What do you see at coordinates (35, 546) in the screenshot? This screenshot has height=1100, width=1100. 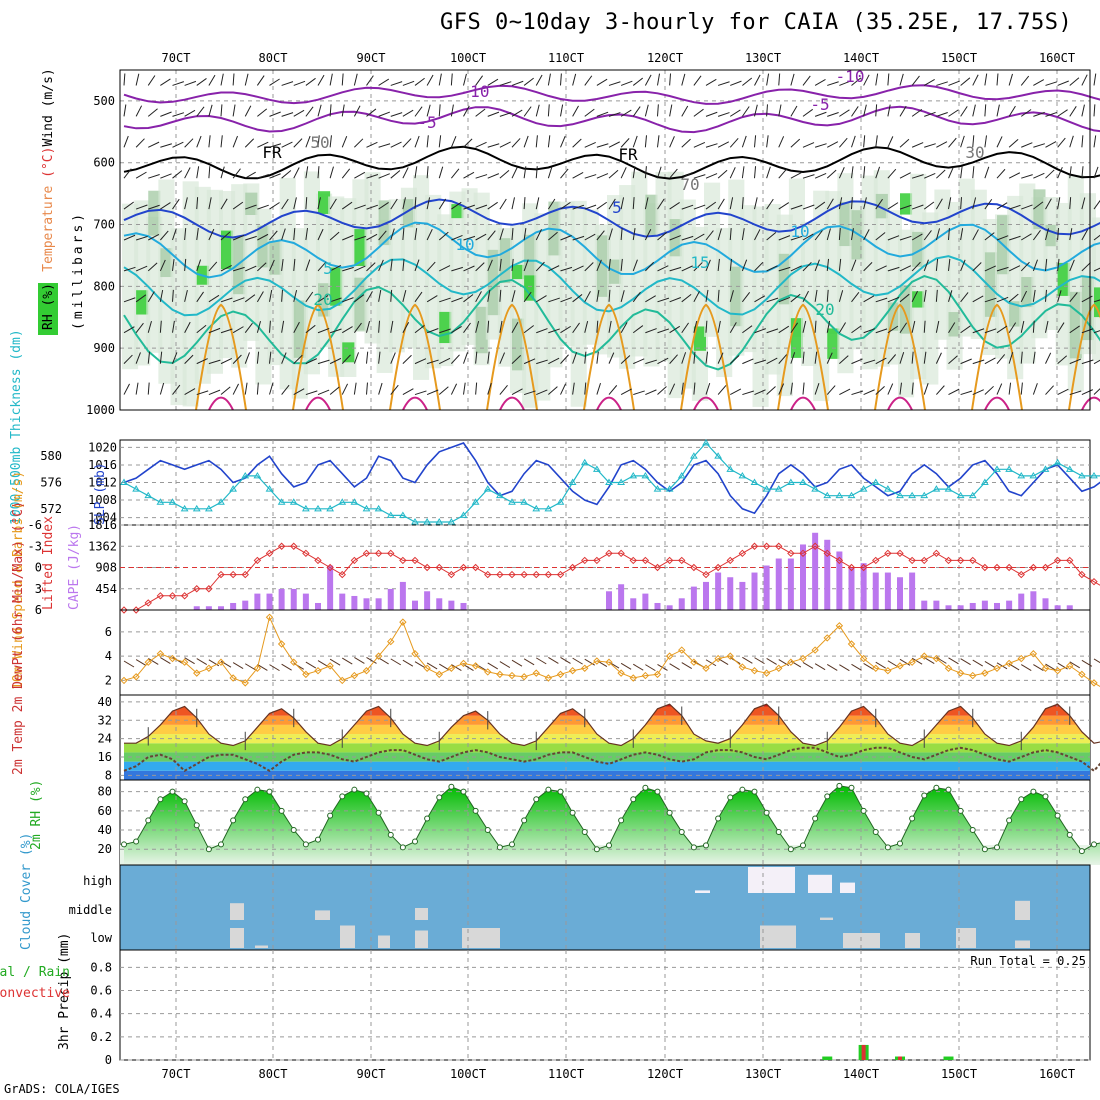 I see `lifted-tick: -3` at bounding box center [35, 546].